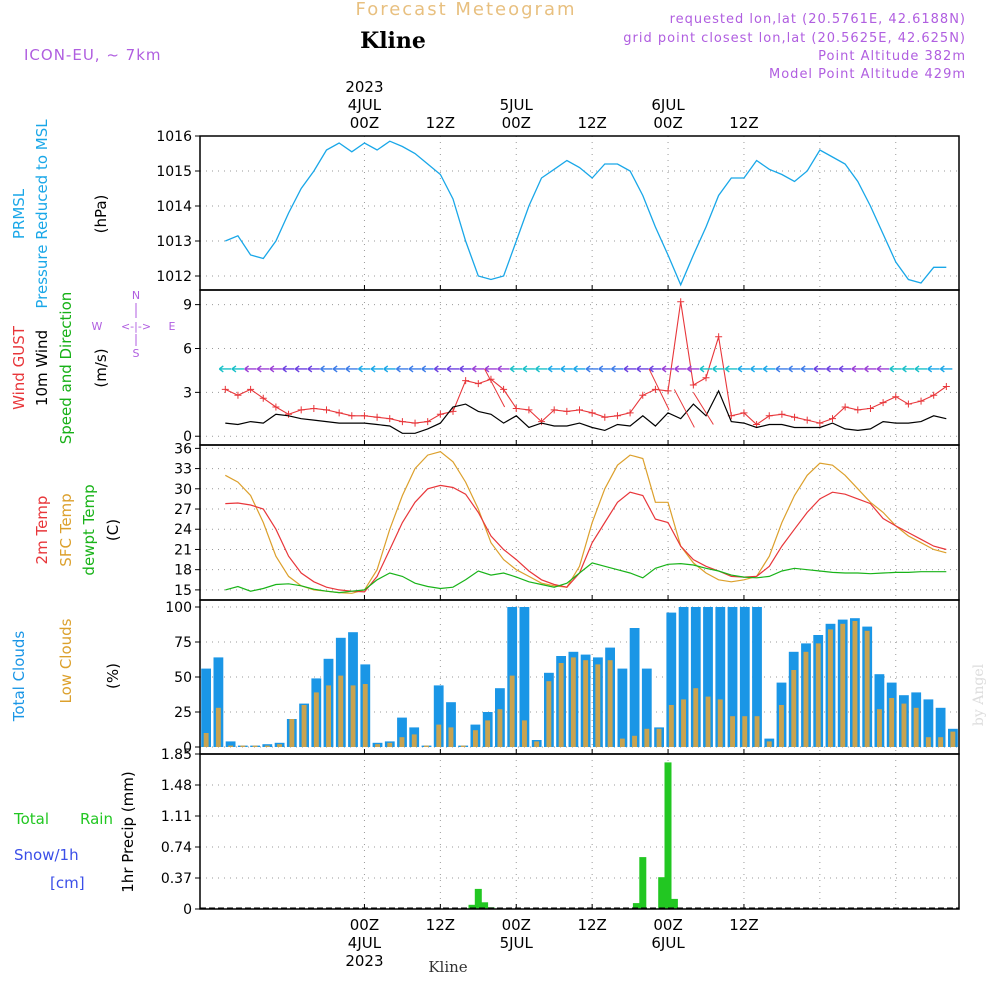 The image size is (1000, 1000). I want to click on precip-ytick-label: 1.85, so click(176, 755).